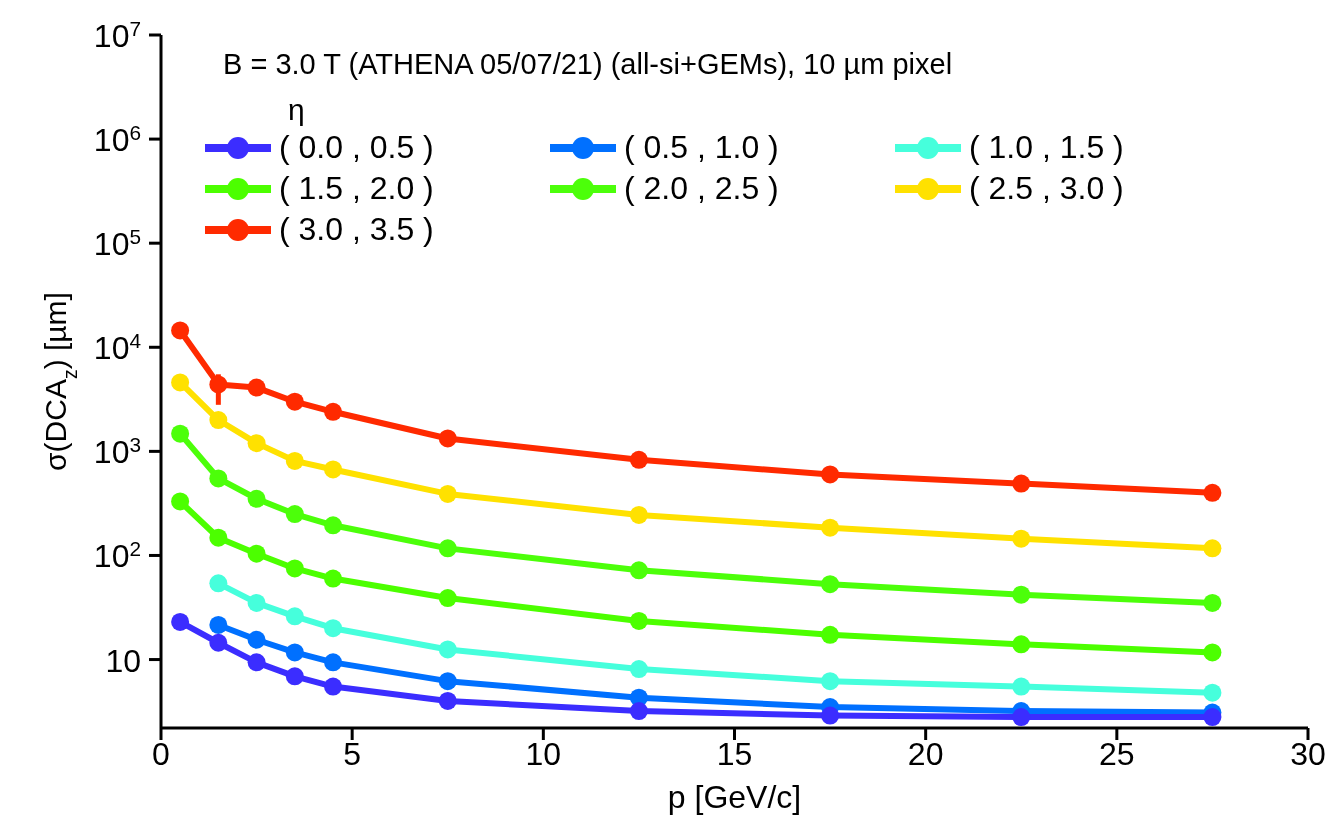 This screenshot has height=833, width=1331. What do you see at coordinates (297, 110) in the screenshot?
I see `legend-title: η` at bounding box center [297, 110].